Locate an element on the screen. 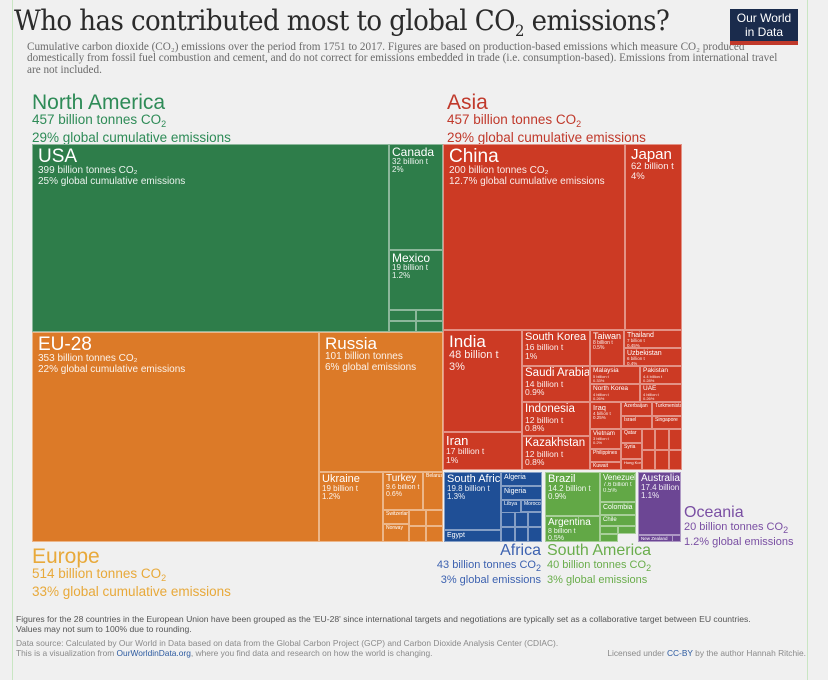  treemap-cell-uzbekistan: Uzbekistan 6 billion t 0.4% is located at coordinates (653, 357).